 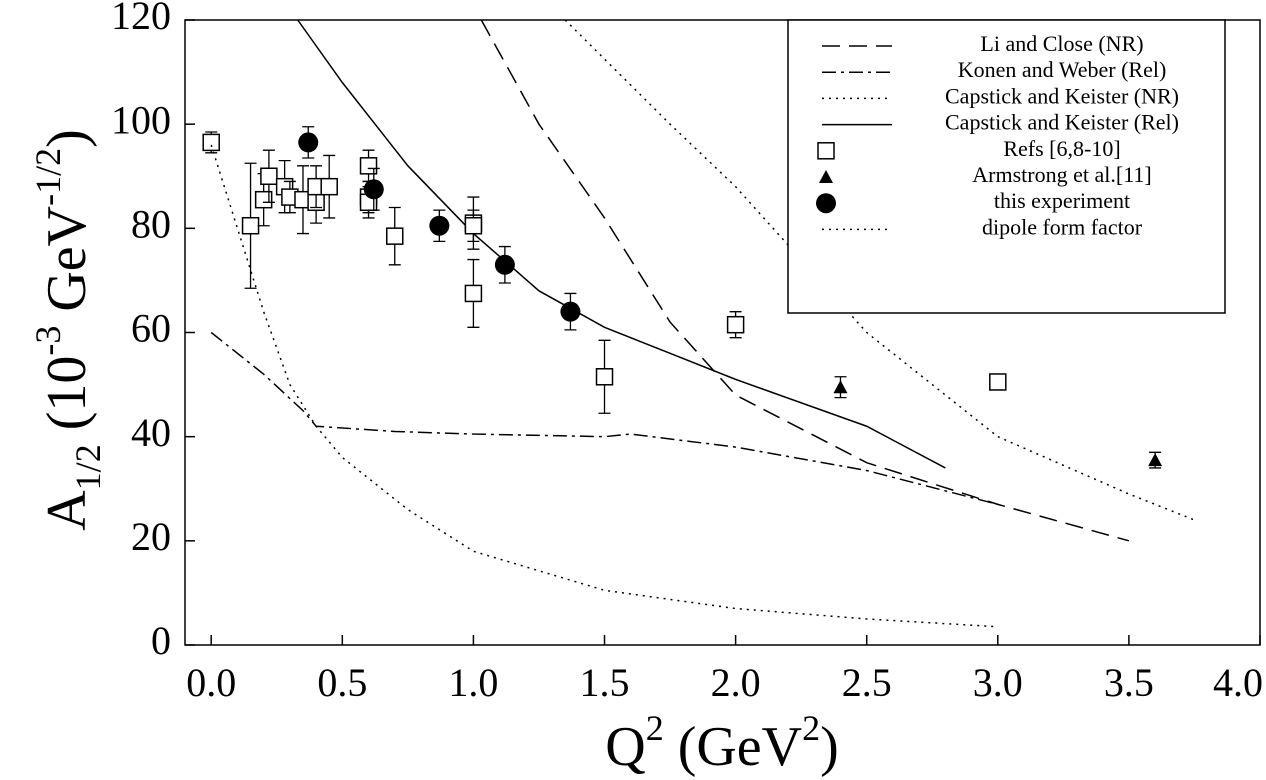 What do you see at coordinates (161, 640) in the screenshot?
I see `y-tick-label: 0` at bounding box center [161, 640].